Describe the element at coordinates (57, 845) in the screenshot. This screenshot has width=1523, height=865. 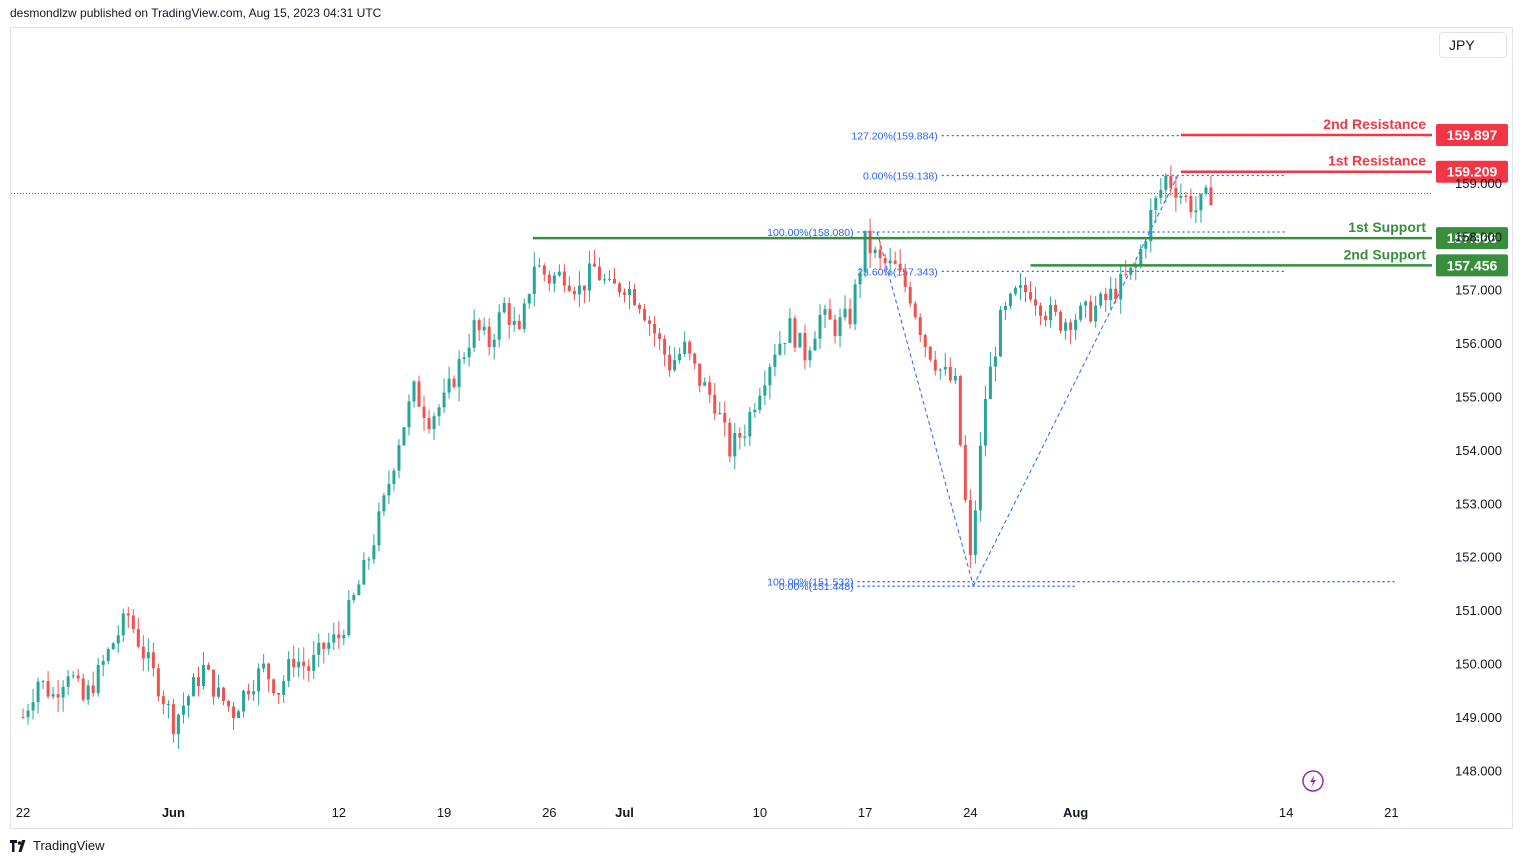
I see `footer: TradingView` at that location.